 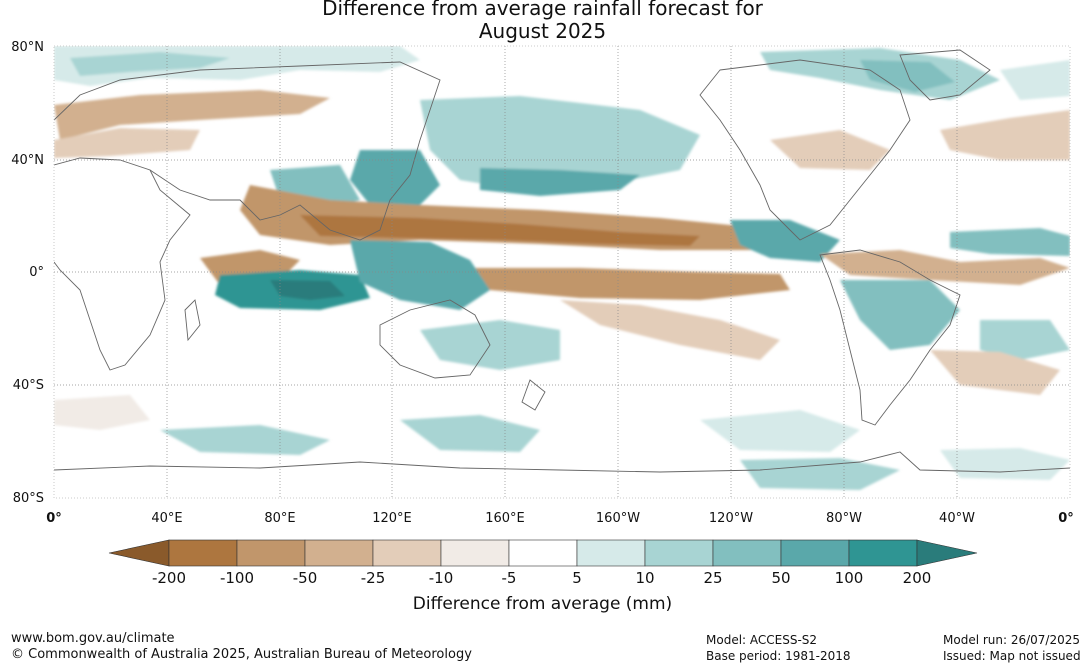 What do you see at coordinates (957, 518) in the screenshot?
I see `lon-label-40w: 40°W` at bounding box center [957, 518].